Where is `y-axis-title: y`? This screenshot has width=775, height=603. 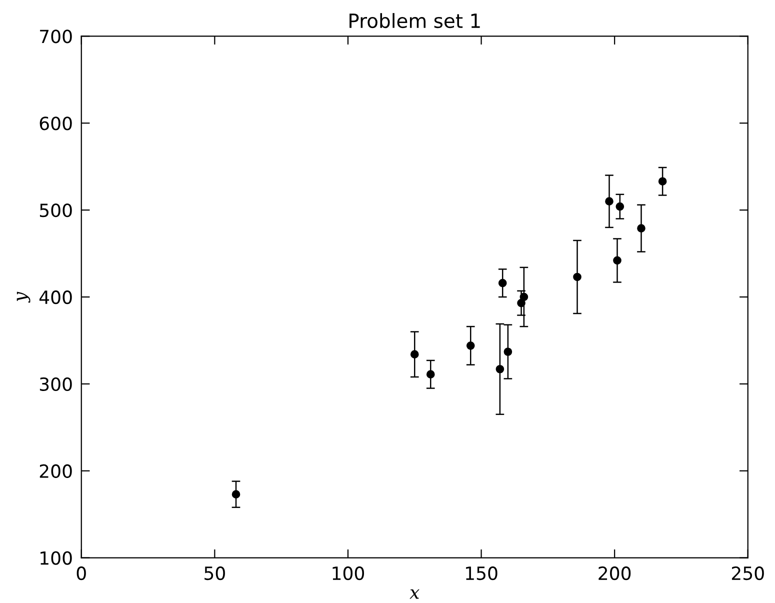
y-axis-title: y is located at coordinates (23, 297).